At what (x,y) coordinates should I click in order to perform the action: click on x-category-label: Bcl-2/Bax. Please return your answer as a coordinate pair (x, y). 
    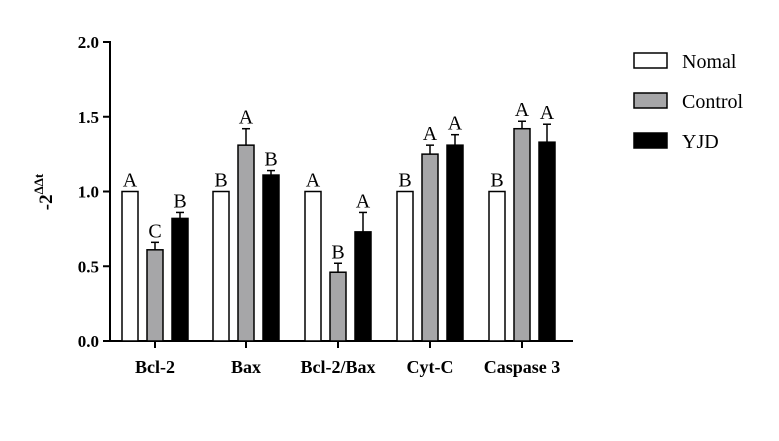
    Looking at the image, I should click on (338, 367).